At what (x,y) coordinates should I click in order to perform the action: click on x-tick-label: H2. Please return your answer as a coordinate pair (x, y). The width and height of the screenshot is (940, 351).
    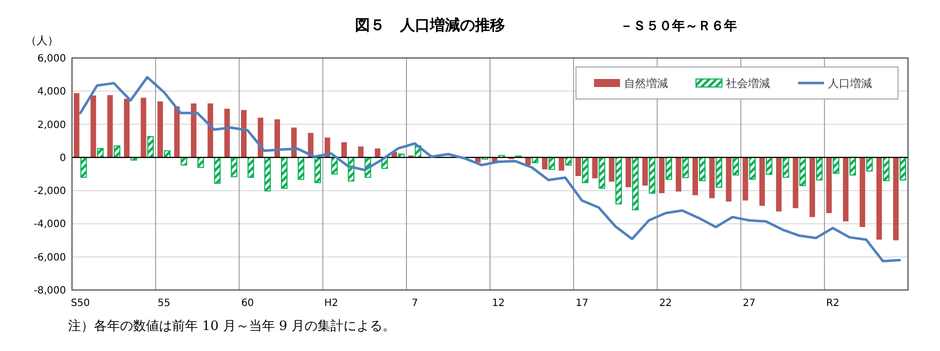
    Looking at the image, I should click on (331, 303).